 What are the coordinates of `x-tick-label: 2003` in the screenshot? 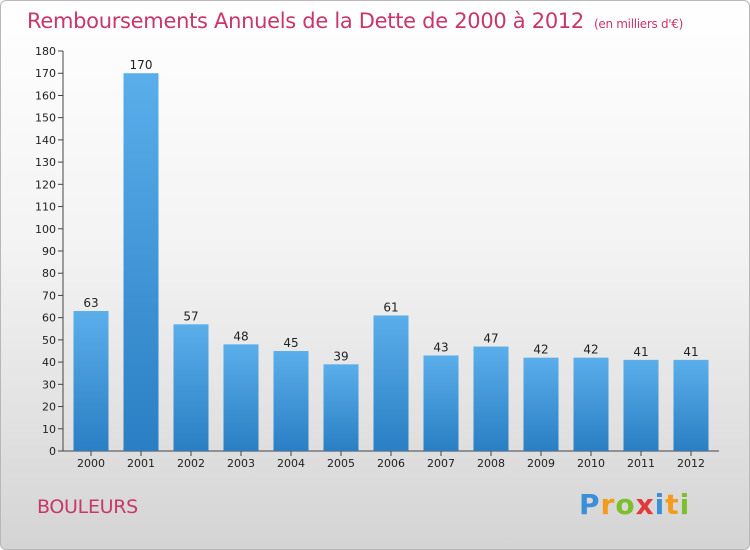 It's located at (241, 463).